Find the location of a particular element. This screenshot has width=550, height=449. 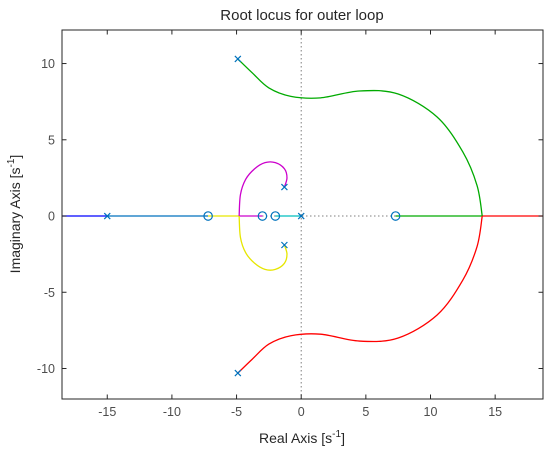

x-axis-label-superscript: -1 is located at coordinates (336, 434).